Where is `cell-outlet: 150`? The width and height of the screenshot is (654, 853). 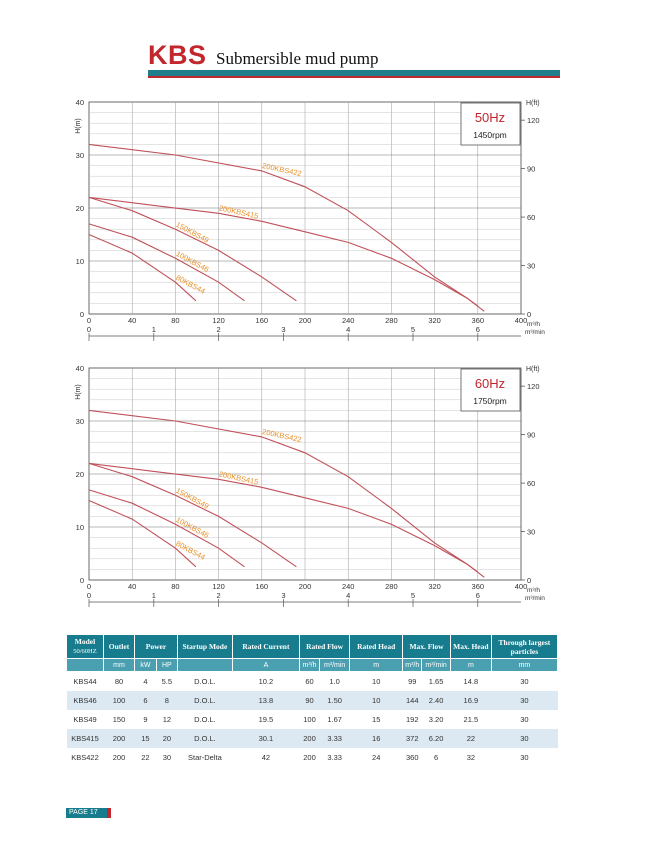
cell-outlet: 150 is located at coordinates (119, 719).